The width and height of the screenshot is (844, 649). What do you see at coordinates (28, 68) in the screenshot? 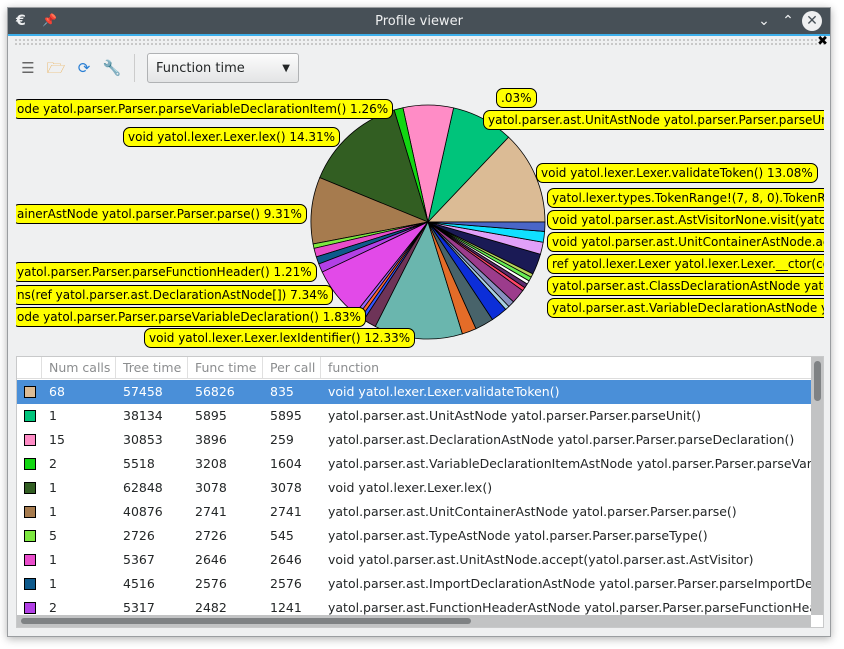
I see `document-icon: ☰` at bounding box center [28, 68].